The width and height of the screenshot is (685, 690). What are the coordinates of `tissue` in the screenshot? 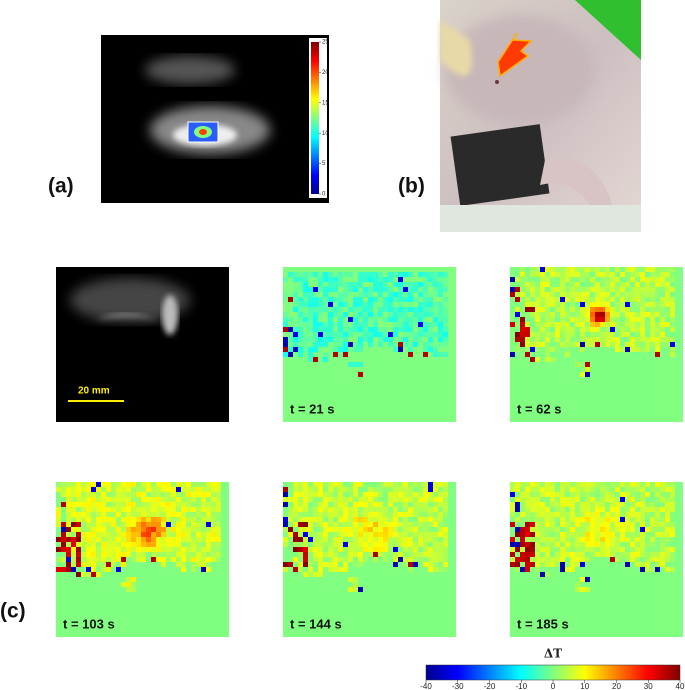 It's located at (130, 321).